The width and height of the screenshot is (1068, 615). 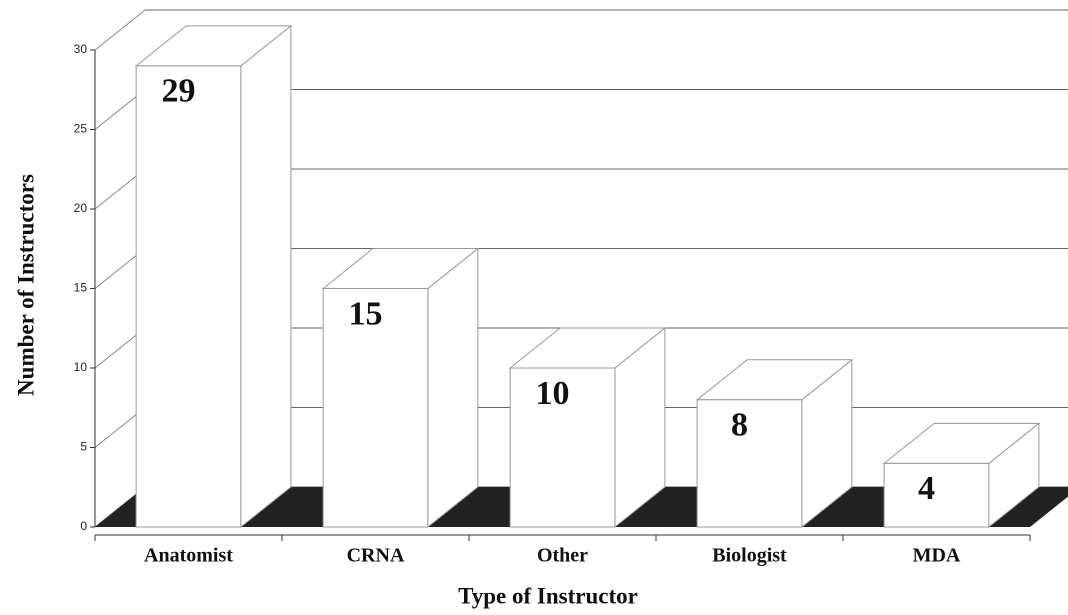 What do you see at coordinates (81, 208) in the screenshot?
I see `y-tick-label: 20` at bounding box center [81, 208].